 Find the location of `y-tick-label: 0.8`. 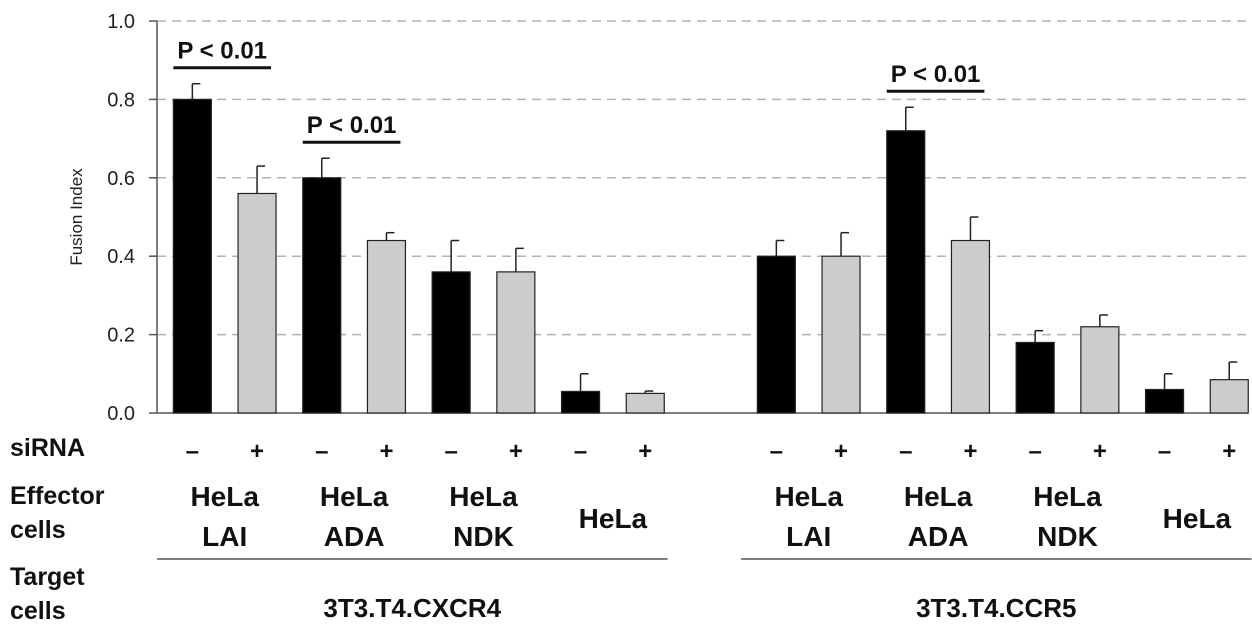

y-tick-label: 0.8 is located at coordinates (121, 100).